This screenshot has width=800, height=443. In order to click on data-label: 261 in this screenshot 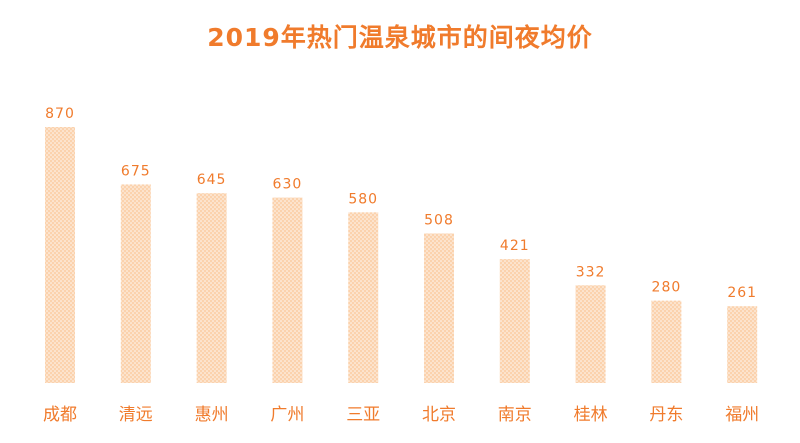, I will do `click(742, 293)`.